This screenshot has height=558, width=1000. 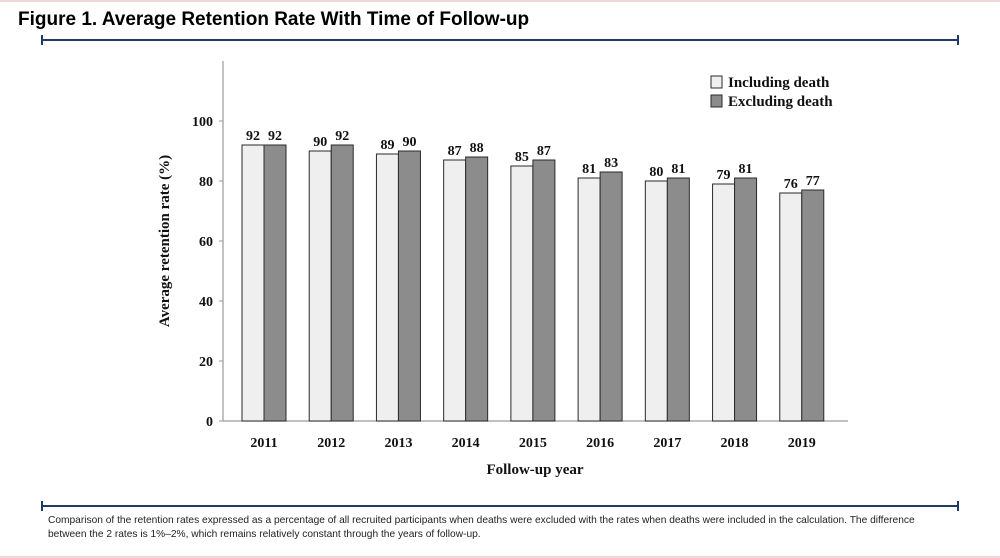 What do you see at coordinates (771, 92) in the screenshot?
I see `chart-legend: Including death Excluding death` at bounding box center [771, 92].